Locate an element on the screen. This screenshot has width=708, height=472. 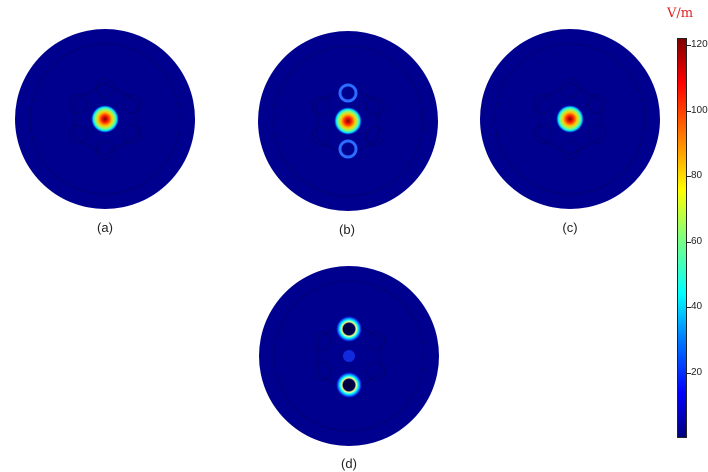
colorbar-tick-label: 40 is located at coordinates (697, 306).